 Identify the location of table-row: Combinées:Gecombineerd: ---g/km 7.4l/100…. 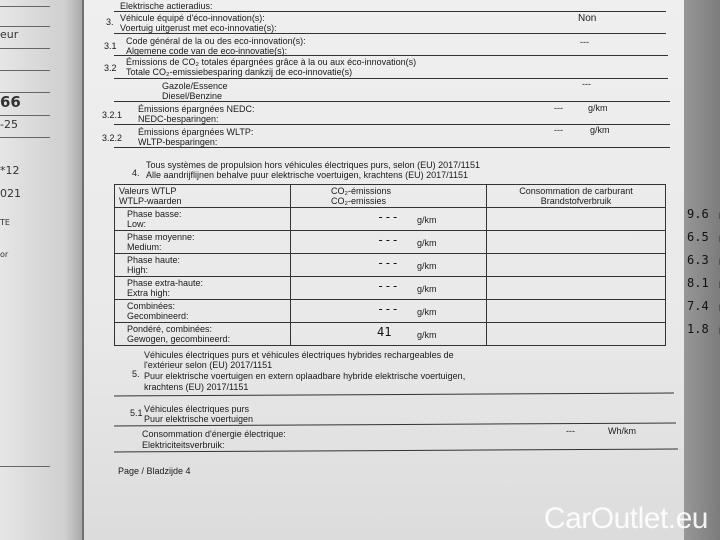
(417, 311).